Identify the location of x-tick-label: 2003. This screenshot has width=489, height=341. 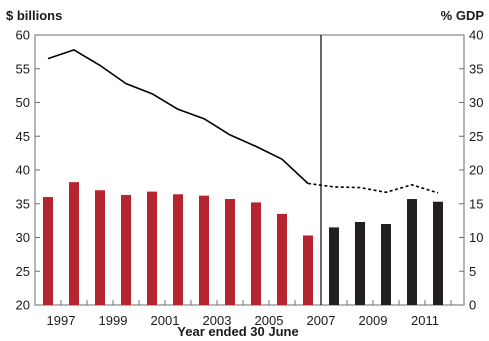
(217, 320).